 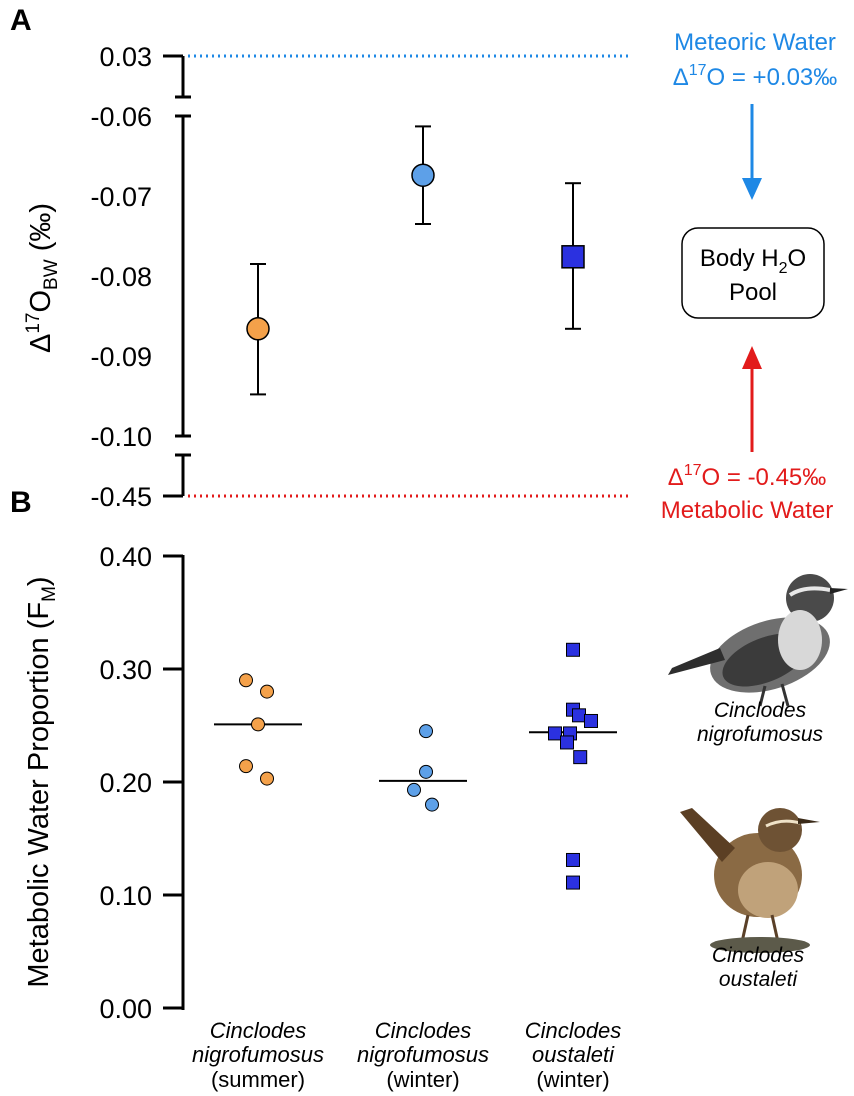 I want to click on meteoric-water-label: Meteoric Water, so click(x=755, y=42).